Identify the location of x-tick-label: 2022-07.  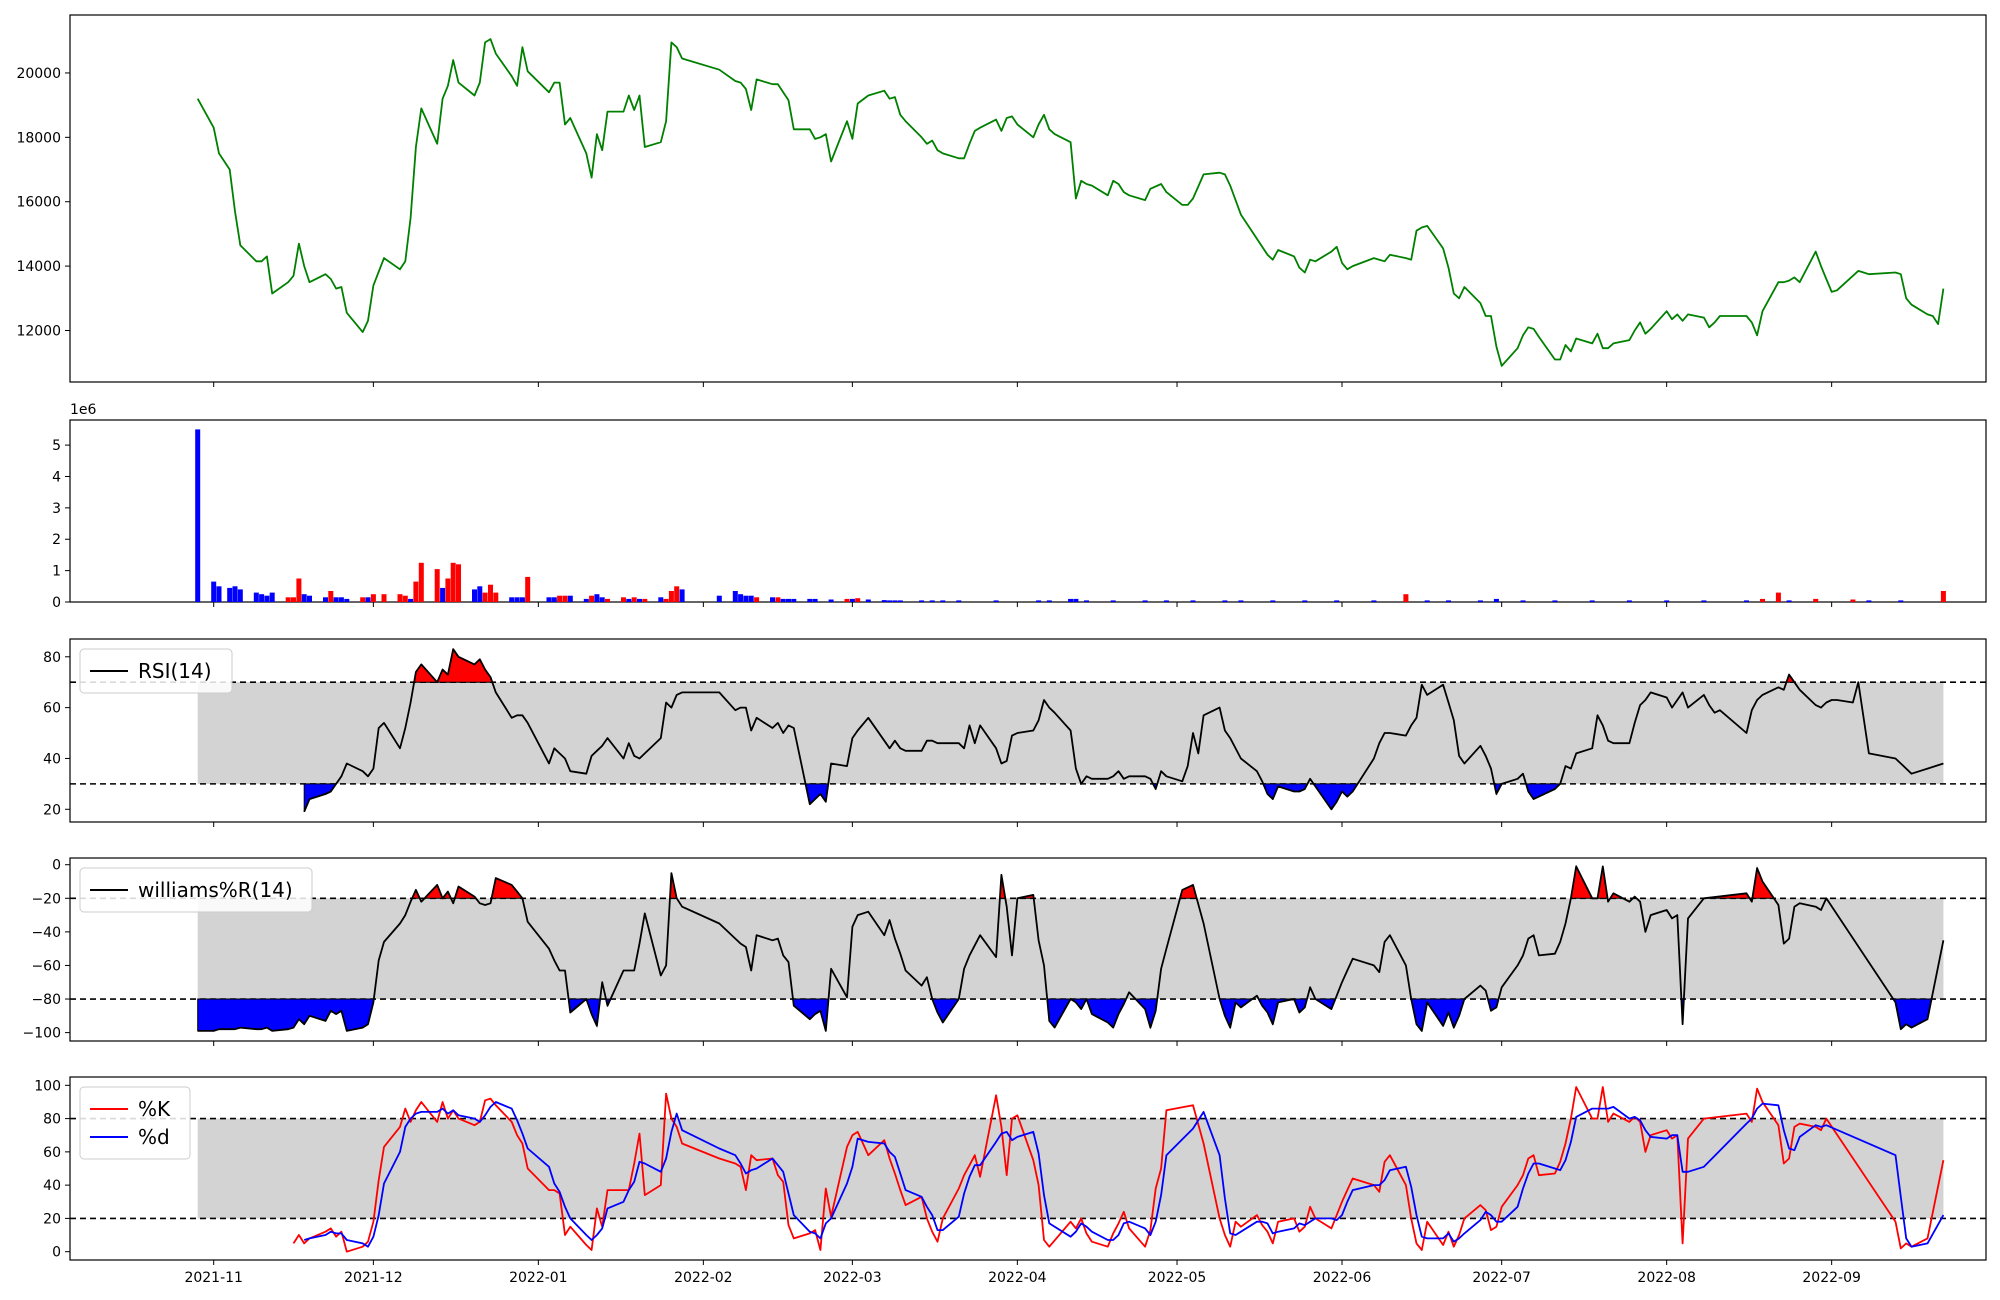
(1501, 1278).